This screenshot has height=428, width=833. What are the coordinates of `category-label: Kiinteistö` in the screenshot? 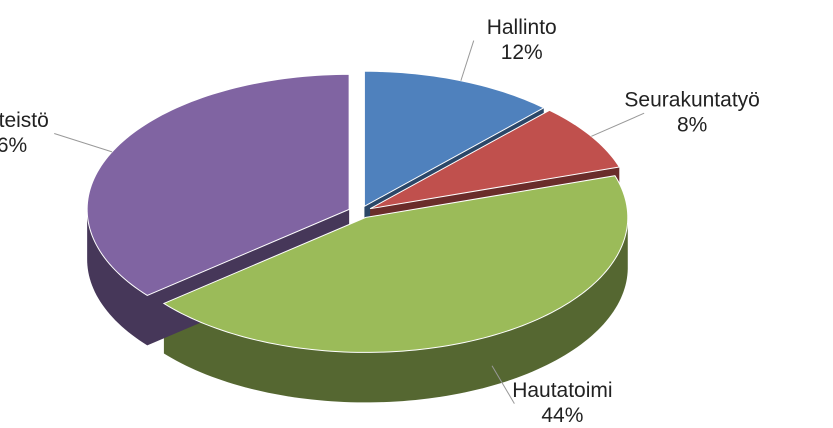 It's located at (24, 120).